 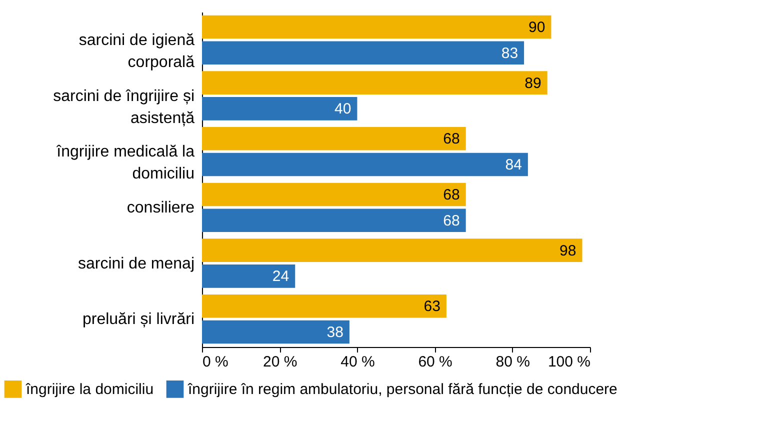 What do you see at coordinates (125, 163) in the screenshot?
I see `y-tick-label: îngrijire medicală la domiciliu` at bounding box center [125, 163].